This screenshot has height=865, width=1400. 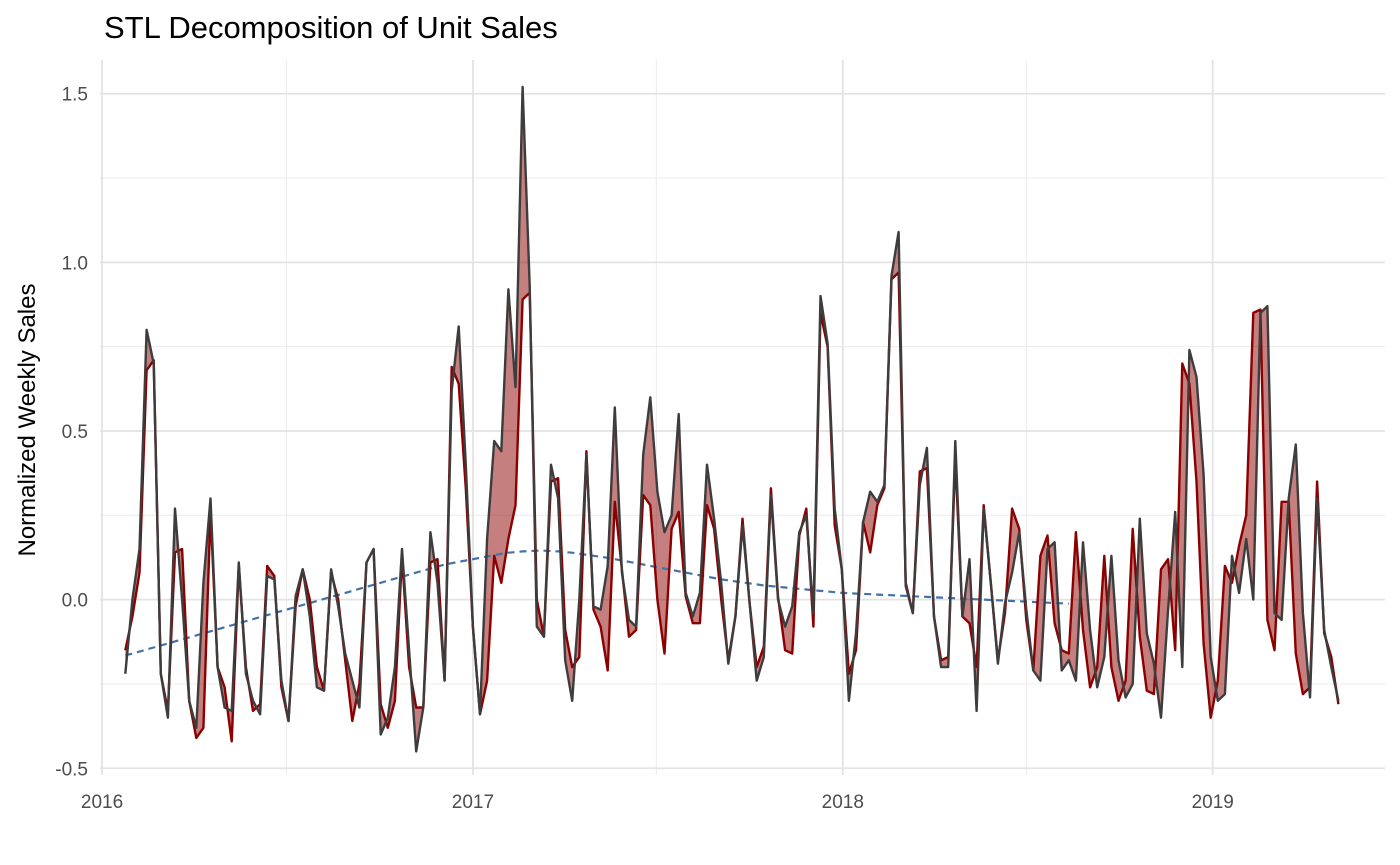 I want to click on chart-title: STL Decomposition of Unit Sales, so click(x=331, y=27).